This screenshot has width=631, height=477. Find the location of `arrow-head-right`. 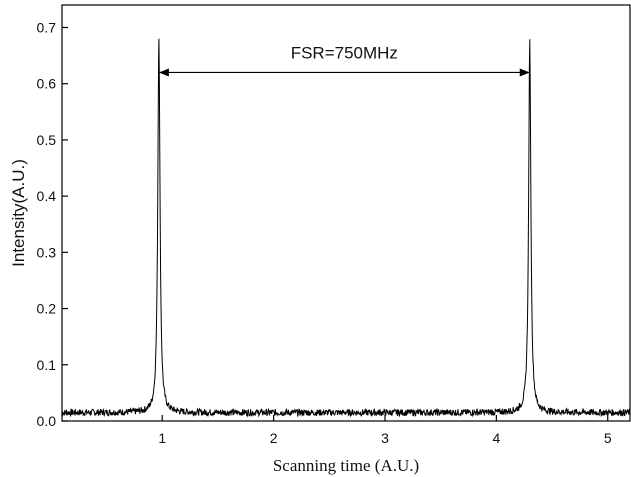

arrow-head-right is located at coordinates (524, 72).